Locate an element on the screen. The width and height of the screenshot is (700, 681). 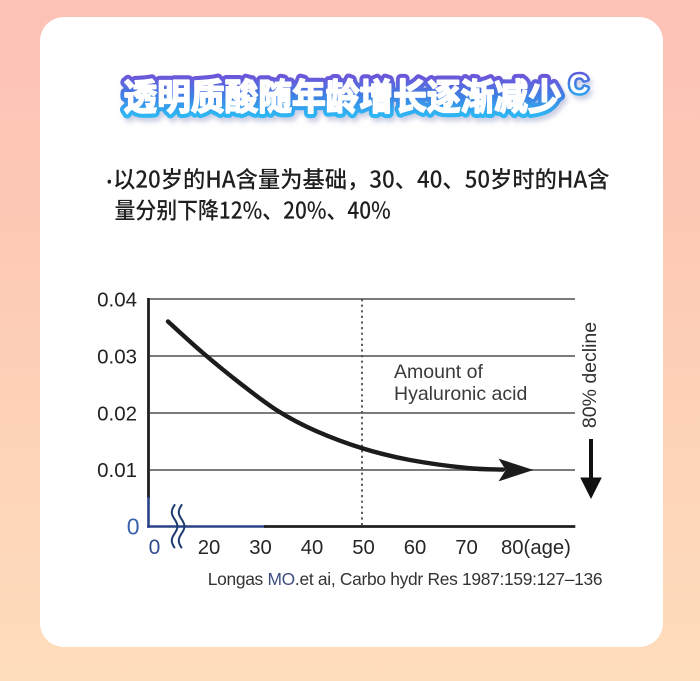
svg-text: 30 is located at coordinates (260, 548).